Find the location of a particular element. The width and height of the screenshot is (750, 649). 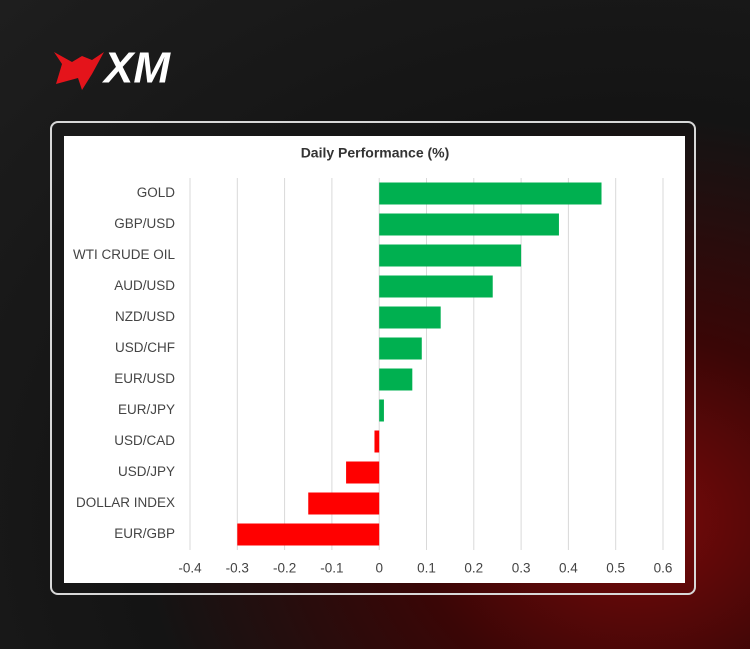

y-tick-label: EUR/USD is located at coordinates (144, 378).